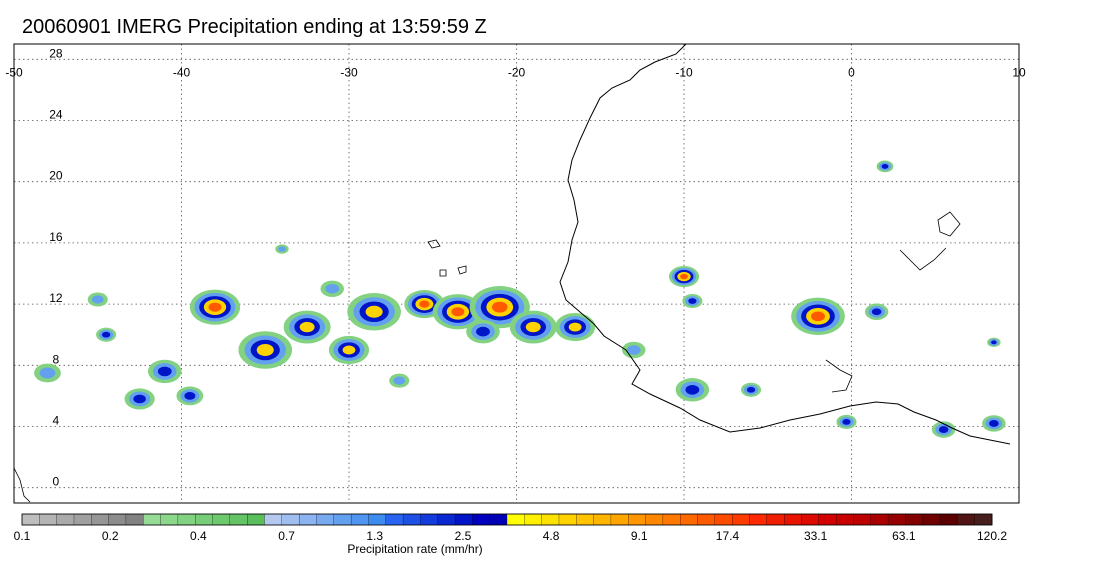  What do you see at coordinates (56, 237) in the screenshot?
I see `lat-tick-label: 16` at bounding box center [56, 237].